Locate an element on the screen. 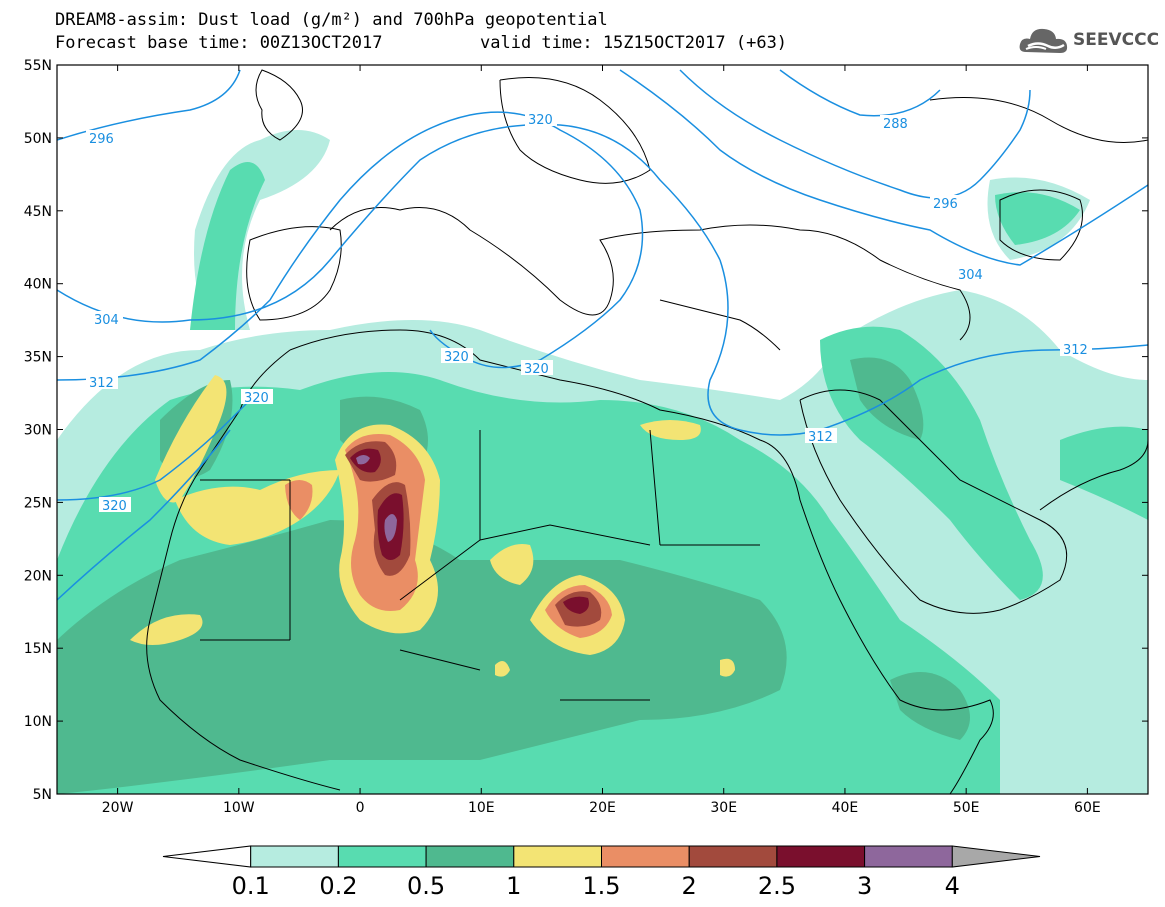 Image resolution: width=1165 pixels, height=907 pixels. colorbar-tick-label: 2.5 is located at coordinates (777, 886).